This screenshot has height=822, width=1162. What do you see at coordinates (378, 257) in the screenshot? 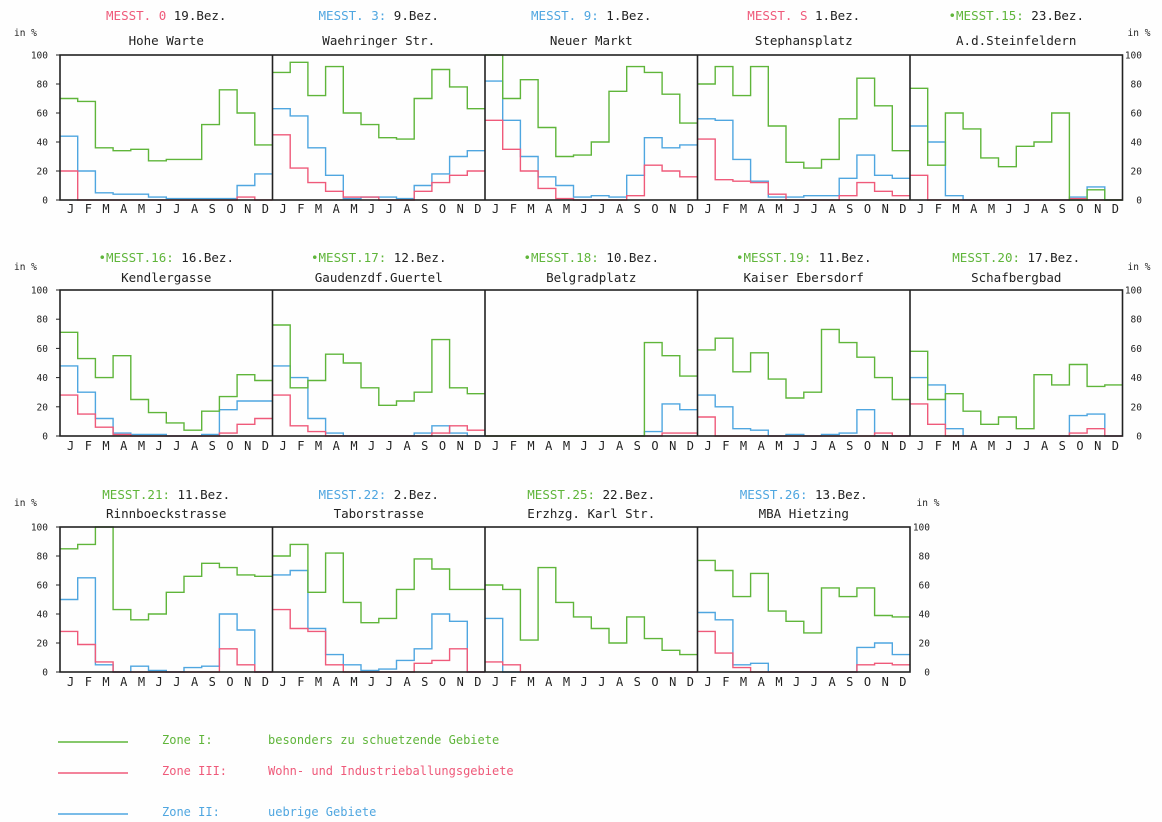
I see `panel-header: •MESST.17: 12.Bez.` at bounding box center [378, 257].